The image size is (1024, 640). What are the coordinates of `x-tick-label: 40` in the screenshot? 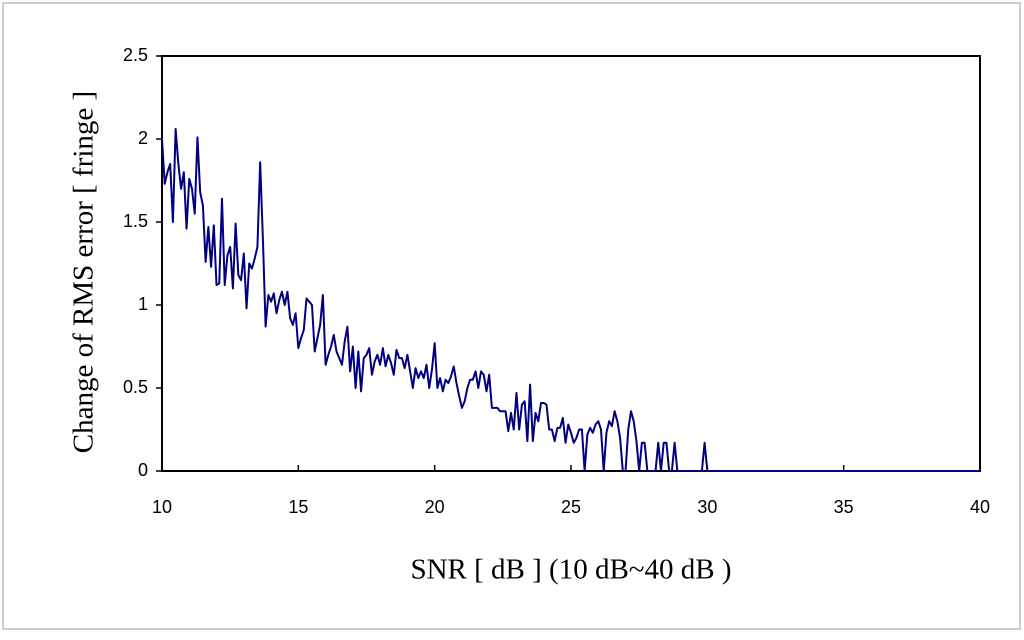 It's located at (980, 507).